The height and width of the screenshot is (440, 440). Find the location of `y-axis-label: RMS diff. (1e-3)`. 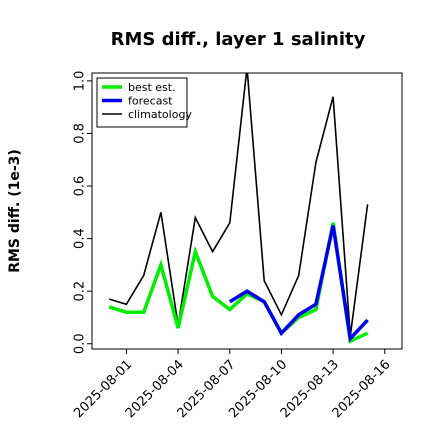

y-axis-label: RMS diff. (1e-3) is located at coordinates (15, 211).